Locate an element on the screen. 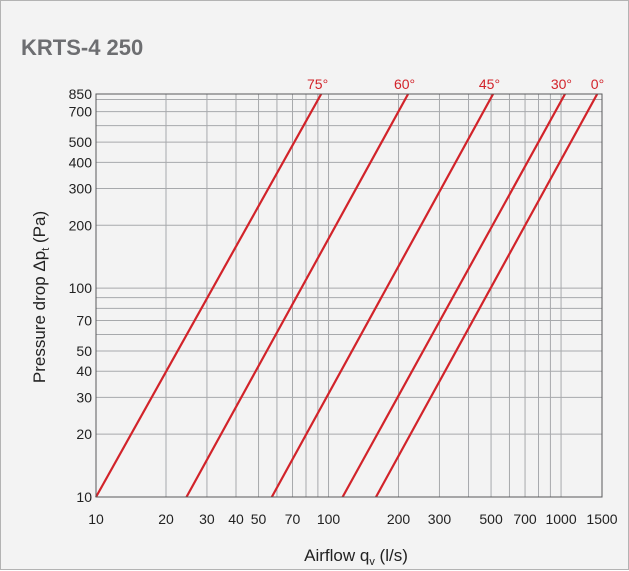 Image resolution: width=629 pixels, height=571 pixels. curve-label-30-deg: 30° is located at coordinates (561, 84).